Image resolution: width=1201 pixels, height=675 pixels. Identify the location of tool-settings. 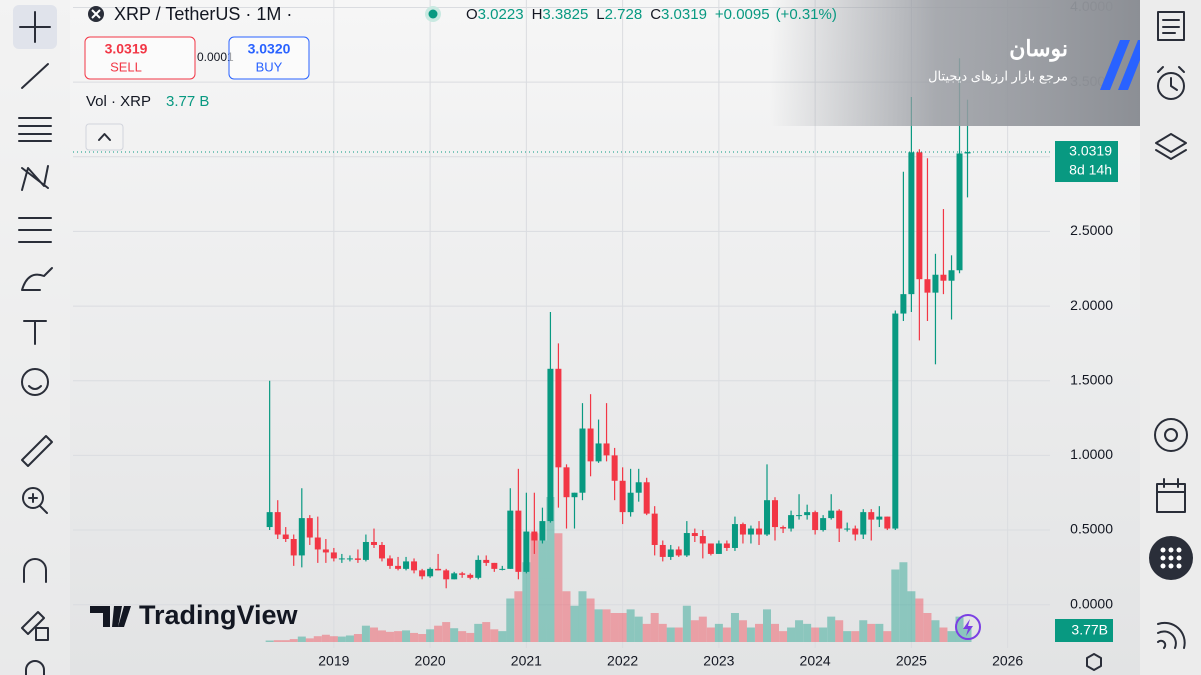
(1094, 662).